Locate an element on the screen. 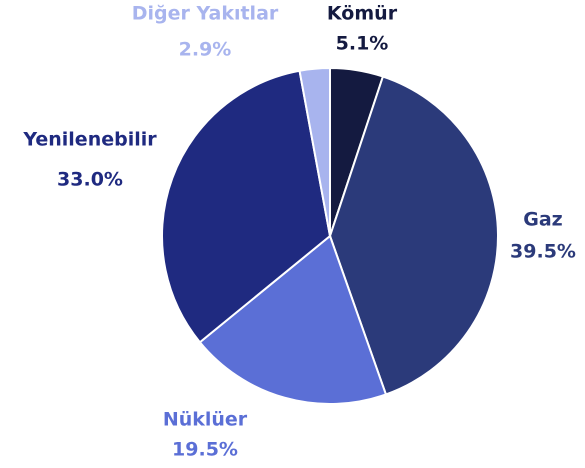 Image resolution: width=585 pixels, height=468 pixels. slice-category-label: Gaz is located at coordinates (542, 220).